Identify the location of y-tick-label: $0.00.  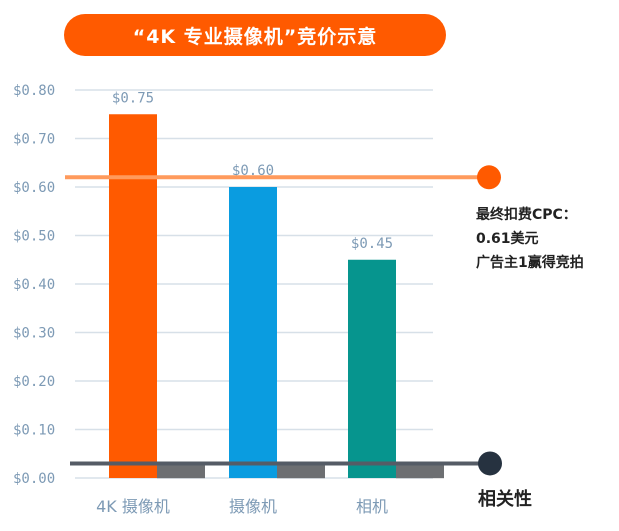
(34, 479).